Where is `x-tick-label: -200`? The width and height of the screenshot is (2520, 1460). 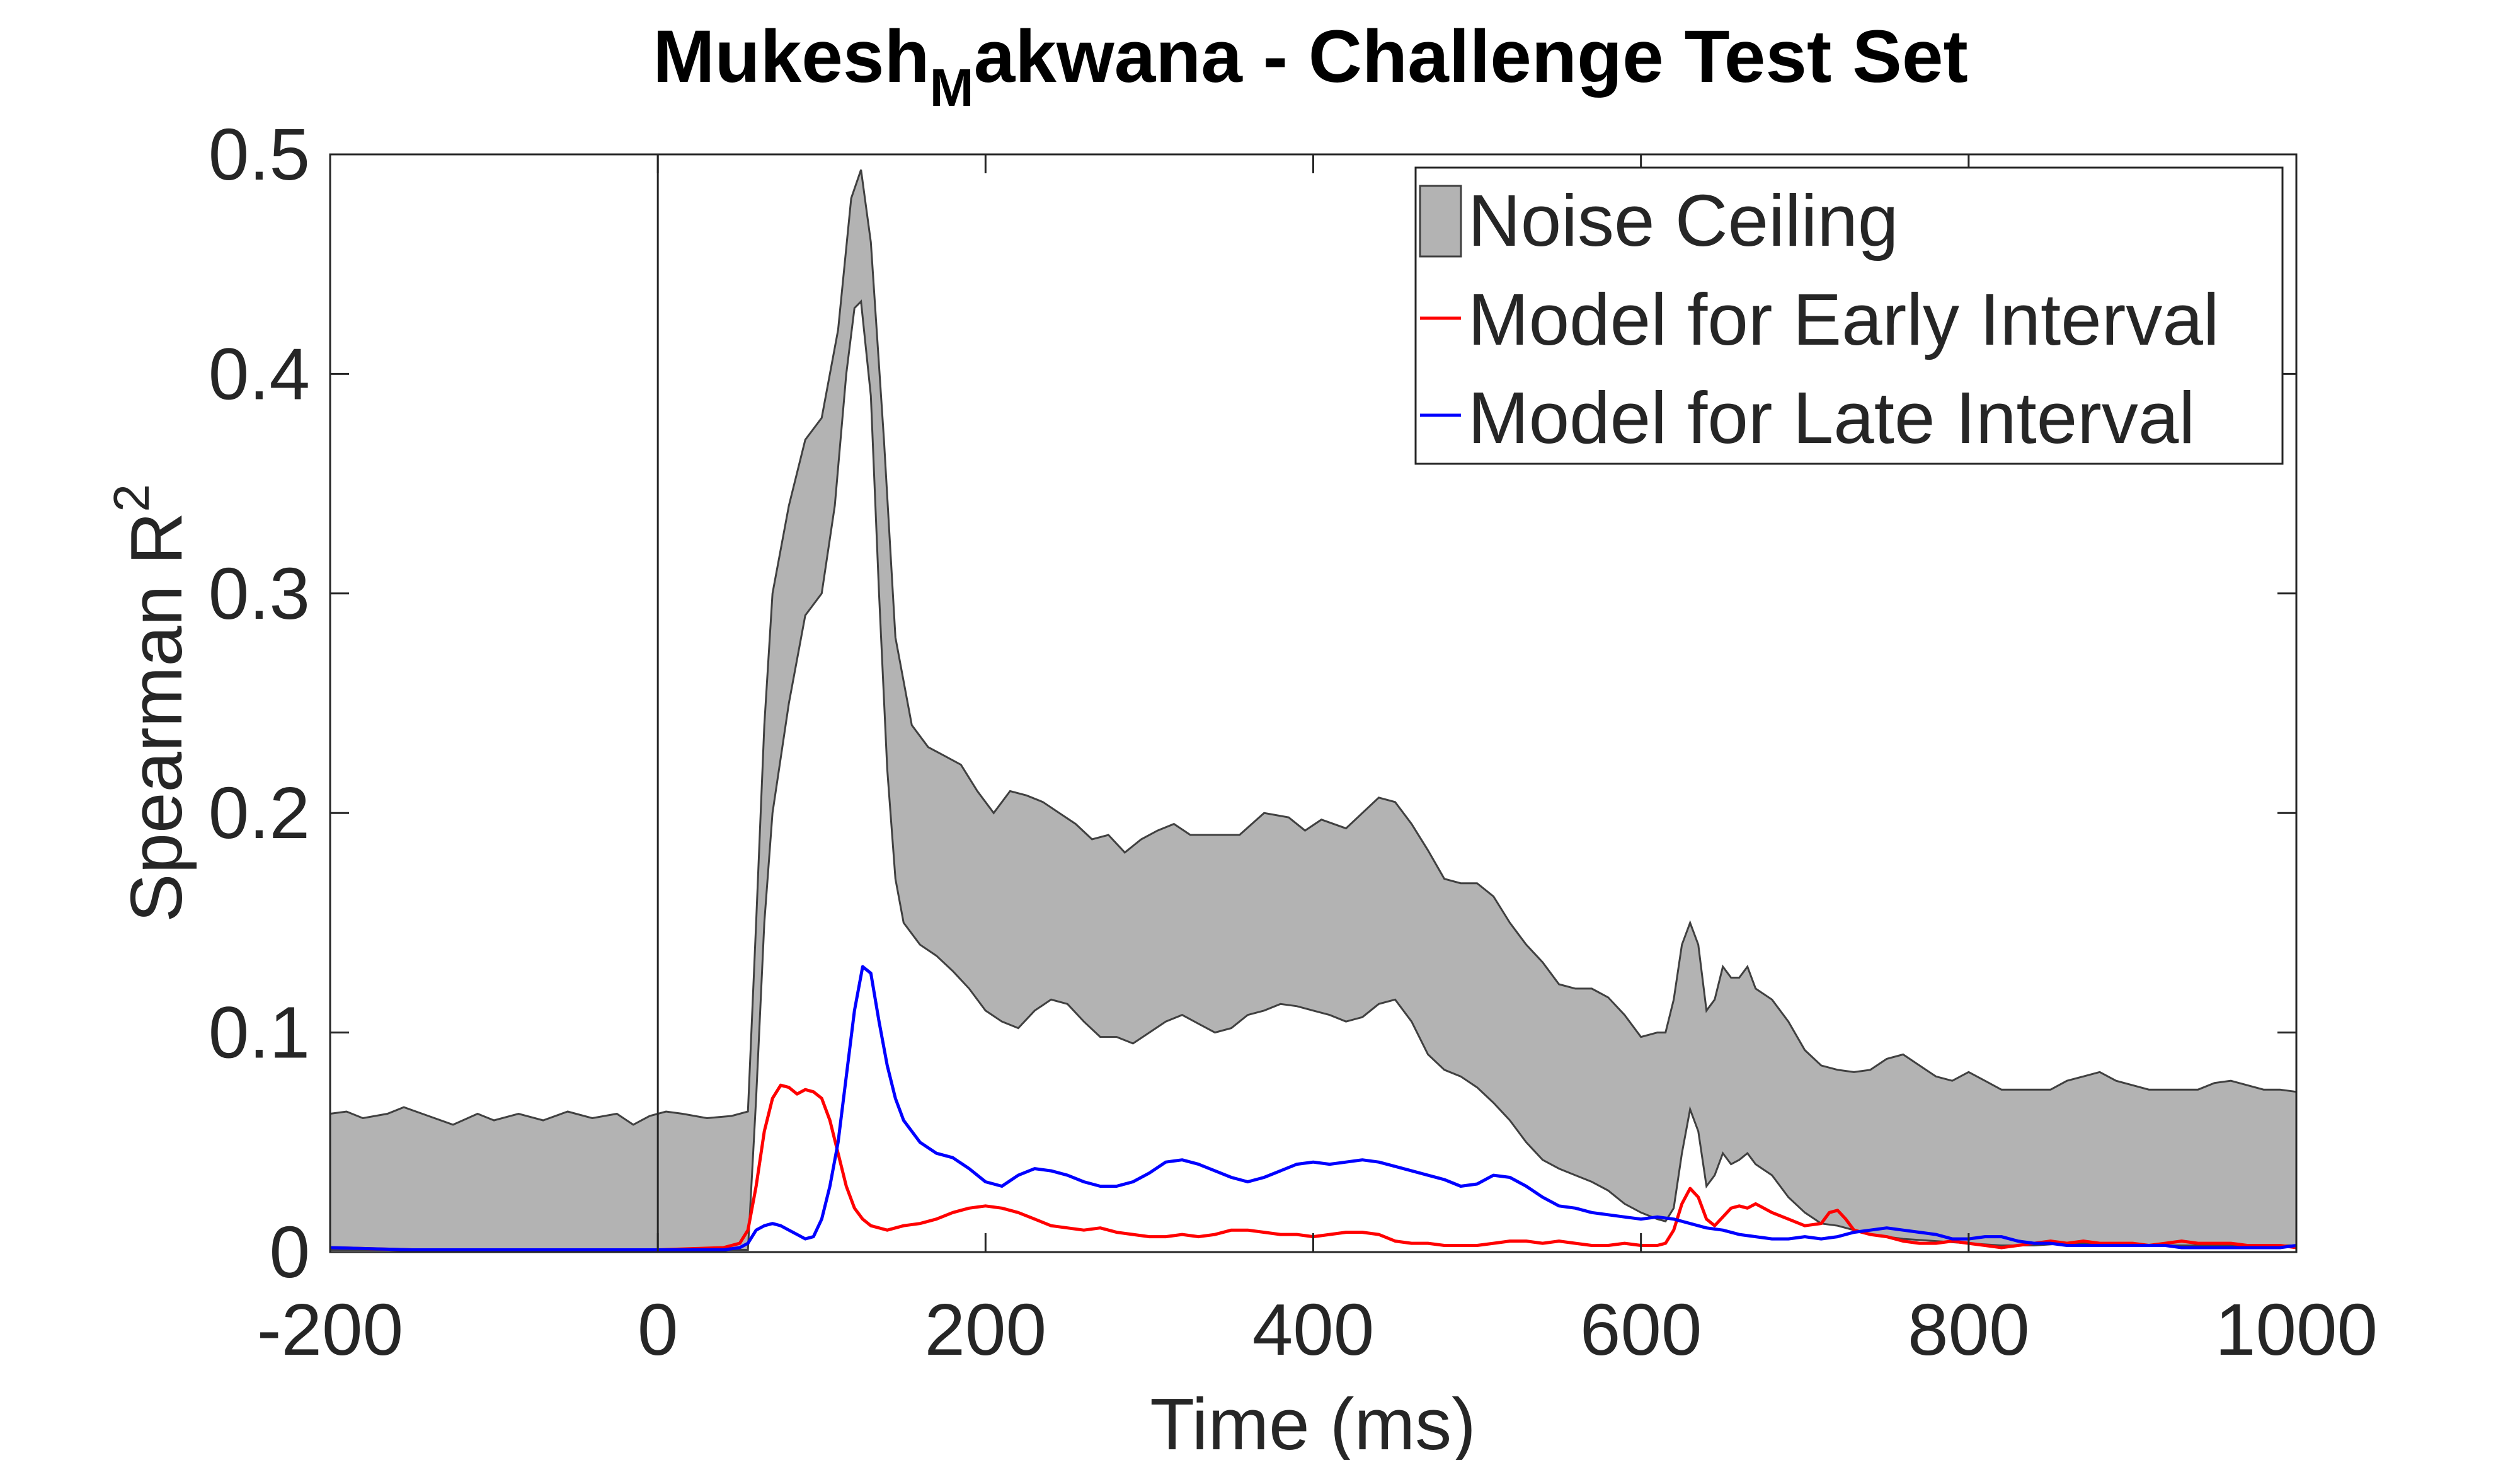
x-tick-label: -200 is located at coordinates (330, 1330).